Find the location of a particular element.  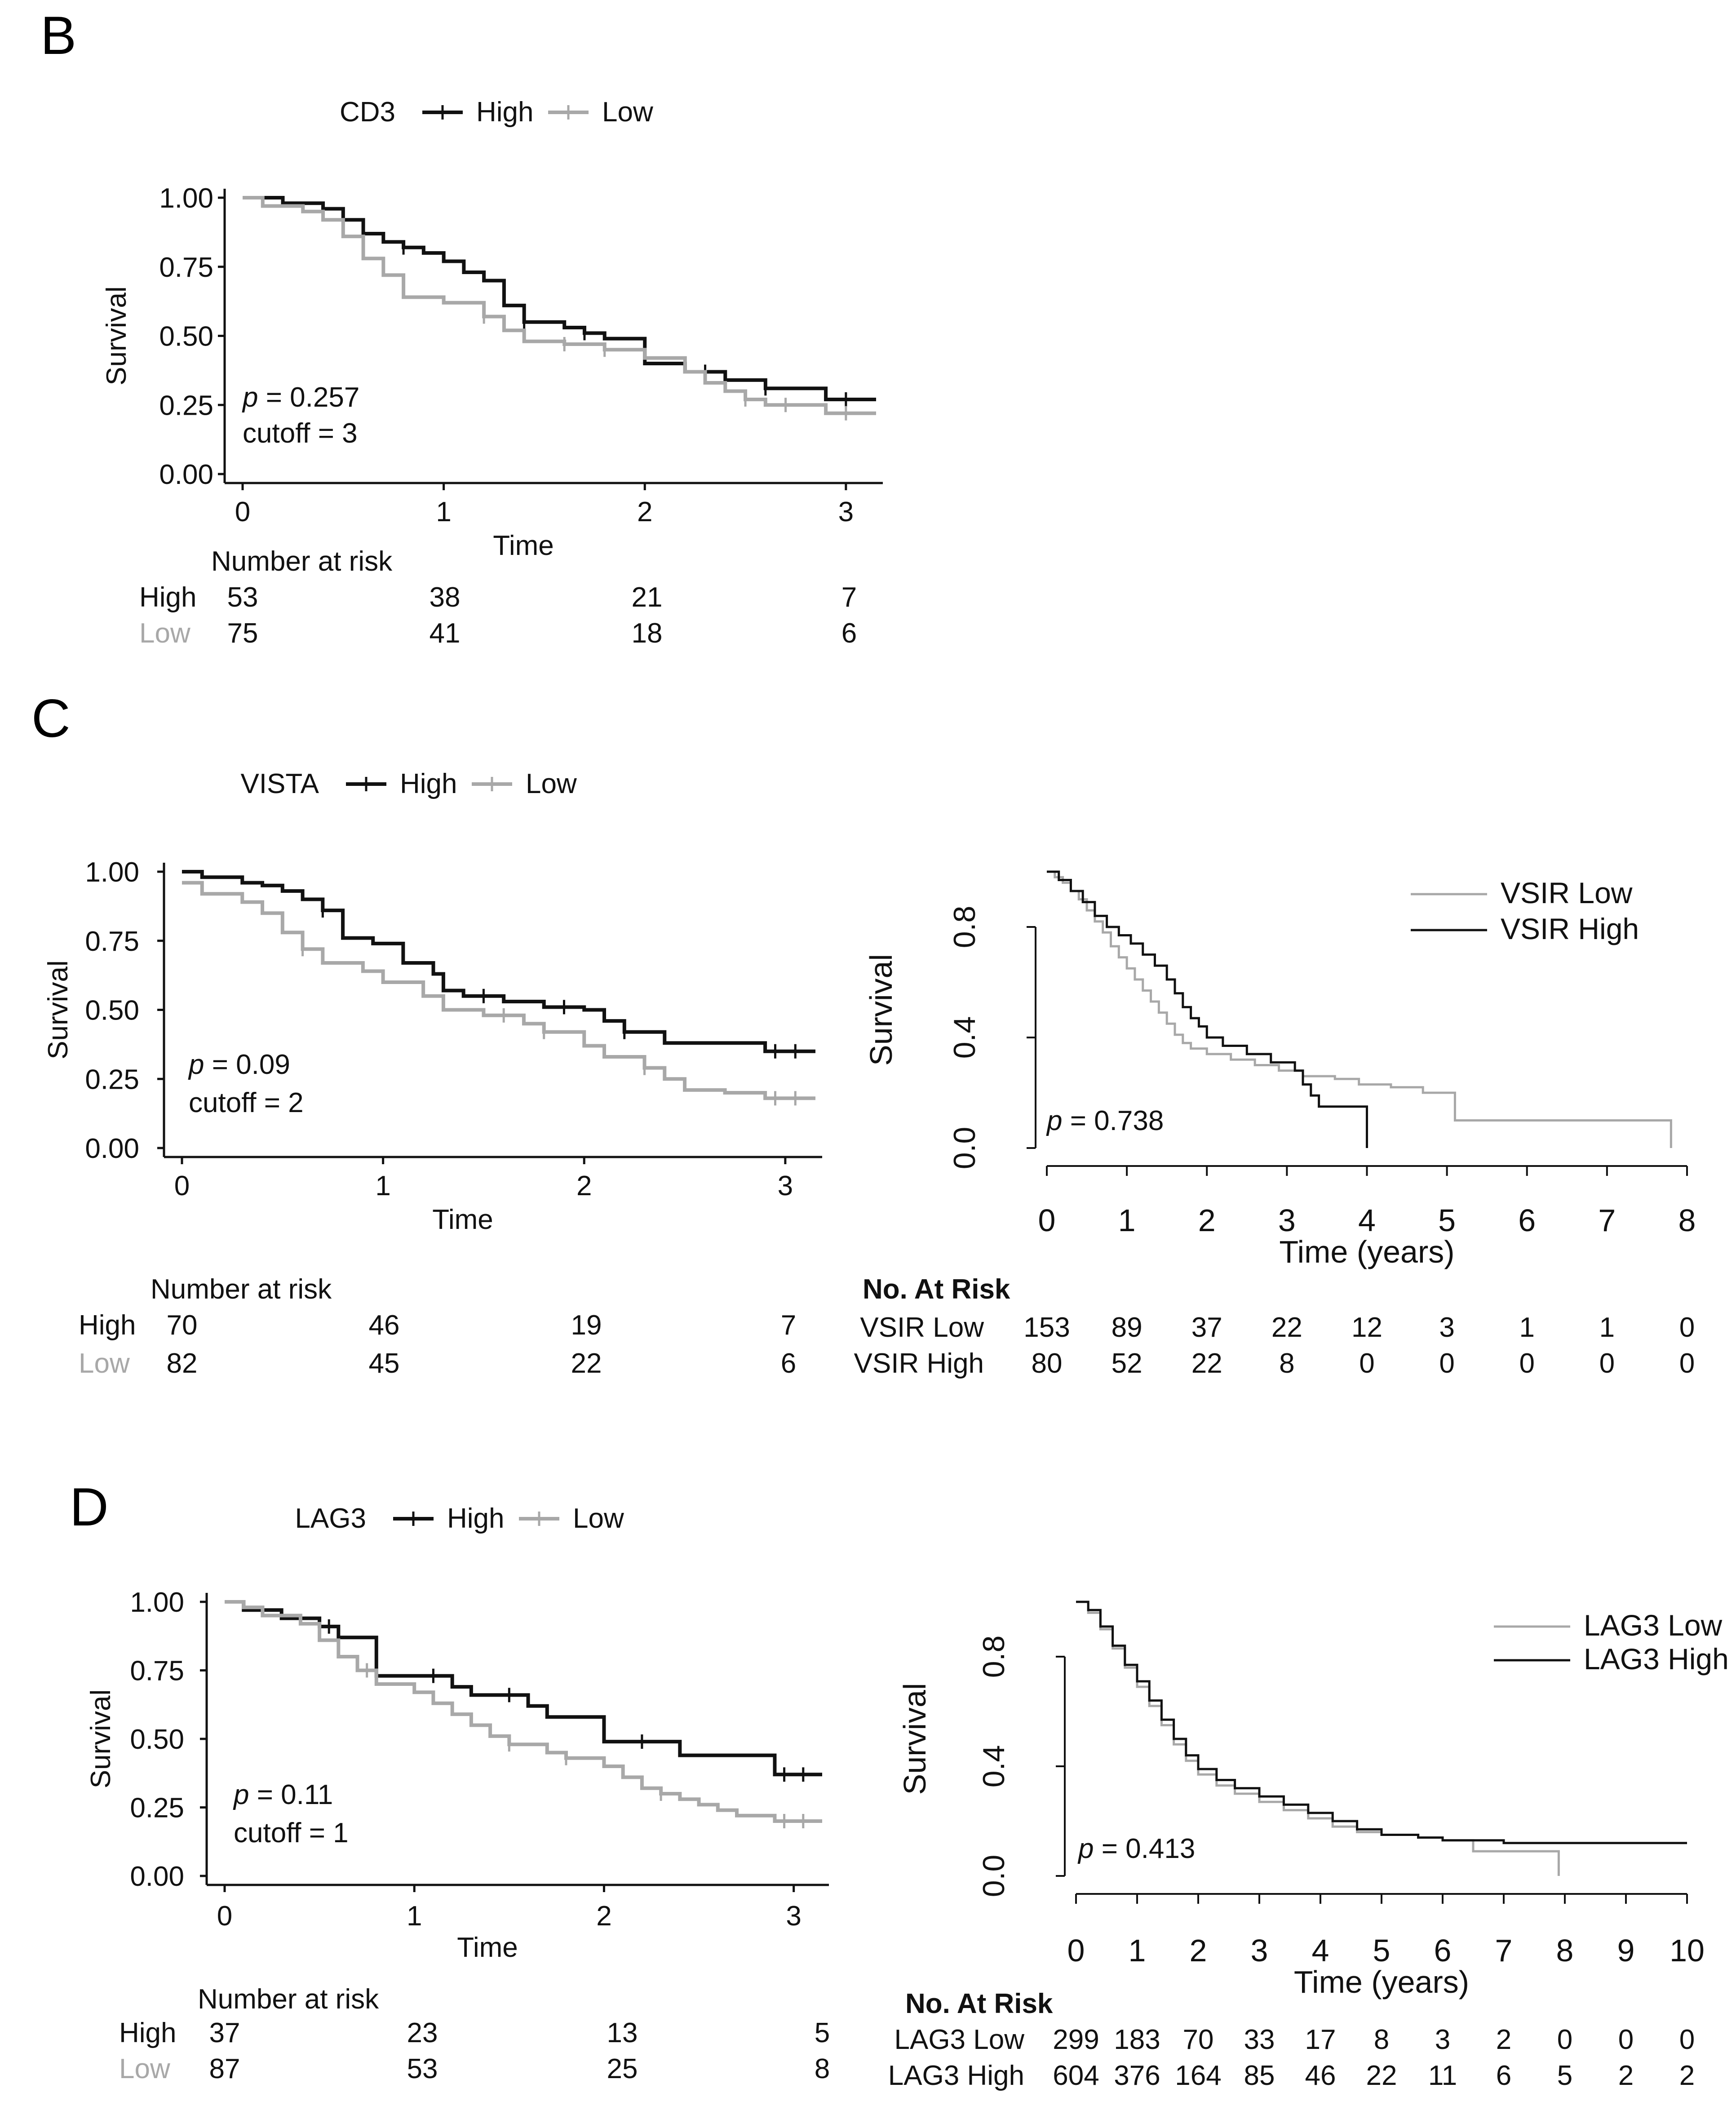

risk-cell: 2 is located at coordinates (1687, 2075).